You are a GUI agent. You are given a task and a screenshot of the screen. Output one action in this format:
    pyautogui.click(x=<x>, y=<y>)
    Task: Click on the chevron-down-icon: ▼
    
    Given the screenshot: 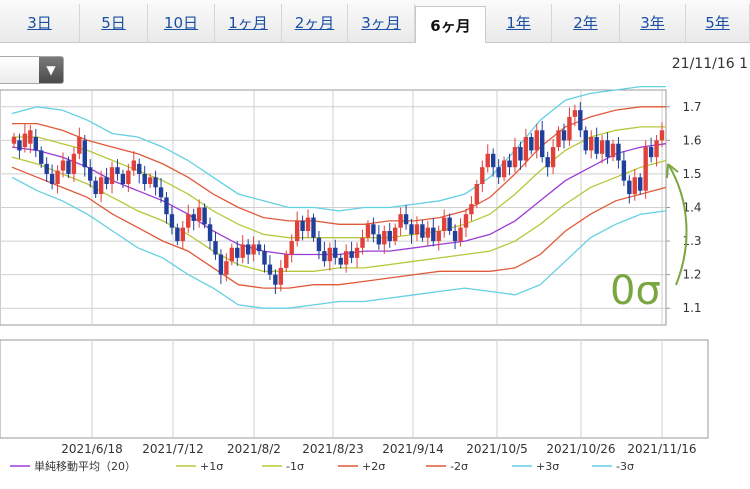 What is the action you would take?
    pyautogui.click(x=51, y=70)
    